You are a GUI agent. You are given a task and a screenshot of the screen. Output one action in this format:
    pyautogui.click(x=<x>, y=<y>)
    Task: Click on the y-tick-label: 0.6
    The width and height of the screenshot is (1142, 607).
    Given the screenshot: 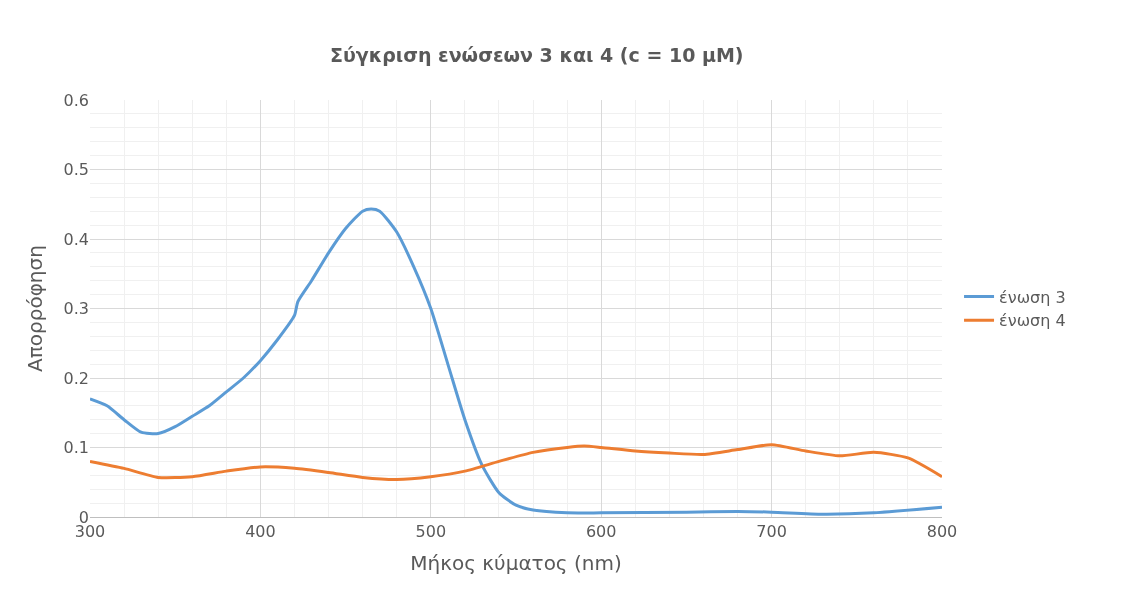 What is the action you would take?
    pyautogui.click(x=76, y=100)
    